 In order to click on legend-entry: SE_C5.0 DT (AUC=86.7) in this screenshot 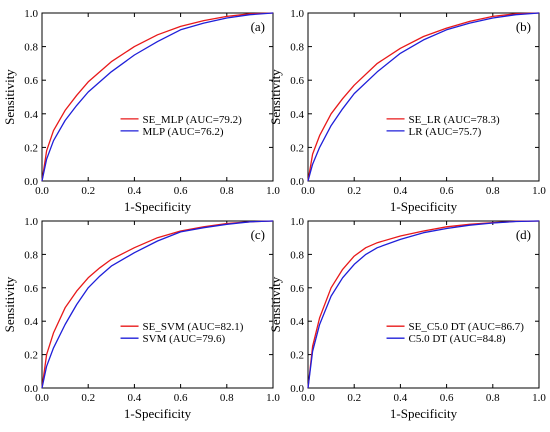, I will do `click(467, 327)`.